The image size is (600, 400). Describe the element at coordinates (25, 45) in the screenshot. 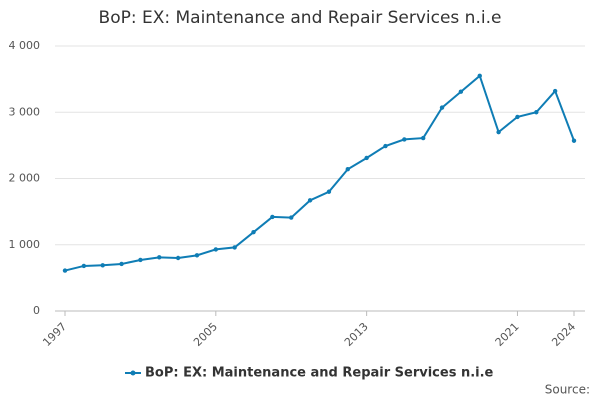

I see `y-tick-label: 4 000` at that location.